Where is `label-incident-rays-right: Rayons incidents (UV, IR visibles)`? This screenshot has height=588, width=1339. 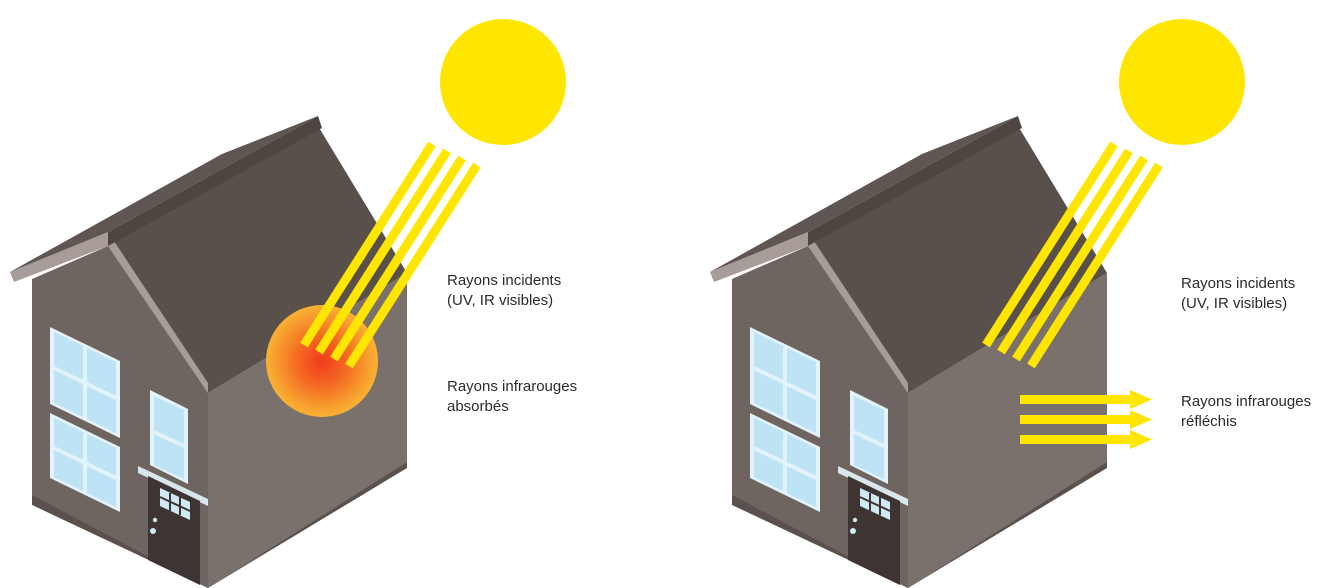
label-incident-rays-right: Rayons incidents (UV, IR visibles) is located at coordinates (1238, 294).